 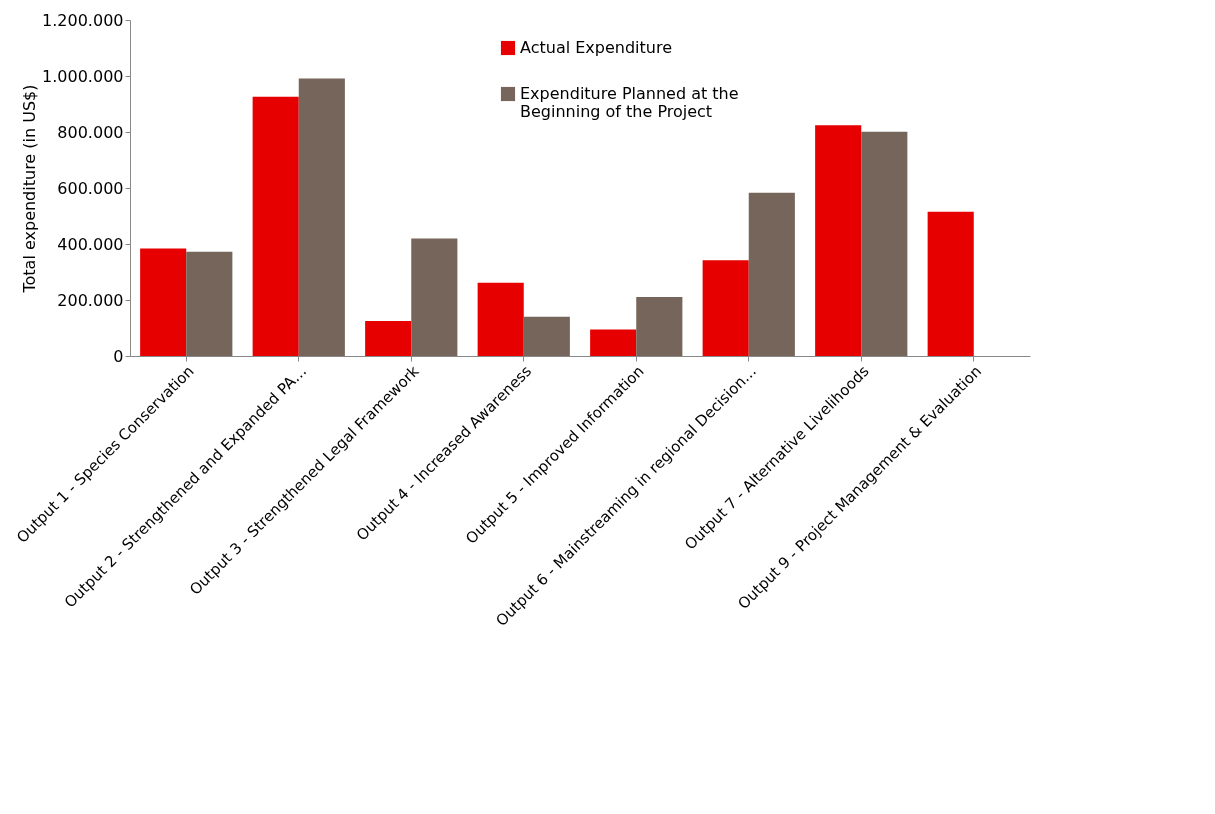 What do you see at coordinates (90, 300) in the screenshot?
I see `y-tick-label: 200.000` at bounding box center [90, 300].